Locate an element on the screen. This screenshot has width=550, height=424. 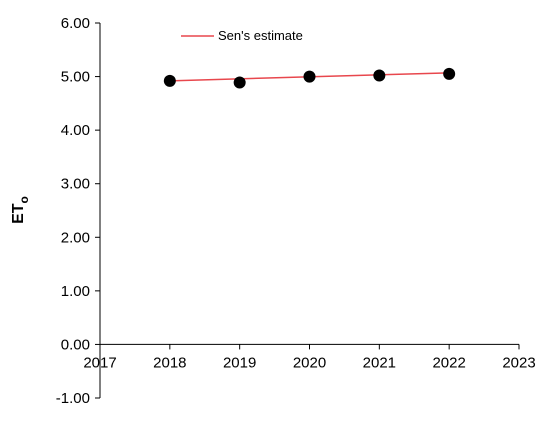
x-tick-label: 2017 is located at coordinates (99, 362).